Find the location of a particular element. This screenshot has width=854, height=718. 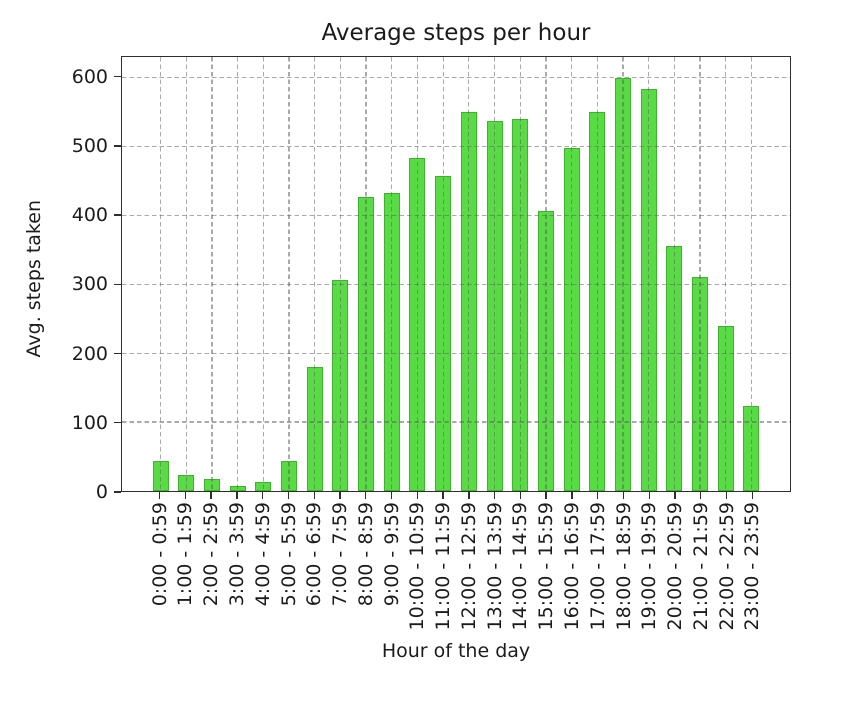

x-tick-label: 2:00 - 2:59 is located at coordinates (211, 554).